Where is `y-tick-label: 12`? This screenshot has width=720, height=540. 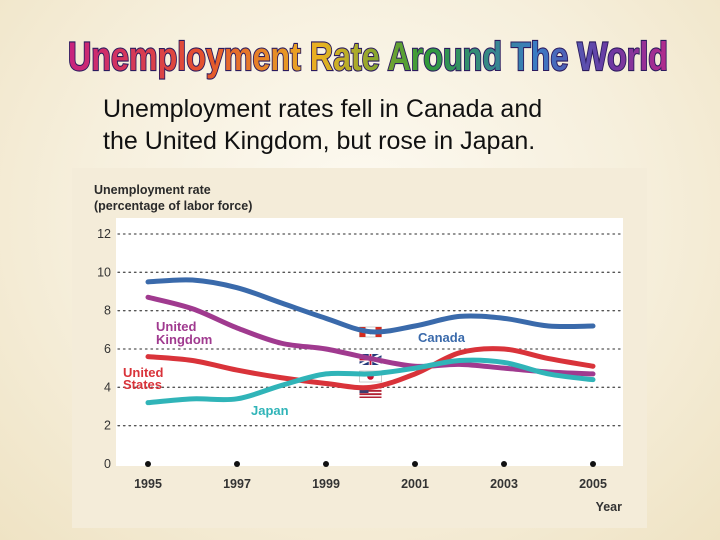
y-tick-label: 12 is located at coordinates (104, 234).